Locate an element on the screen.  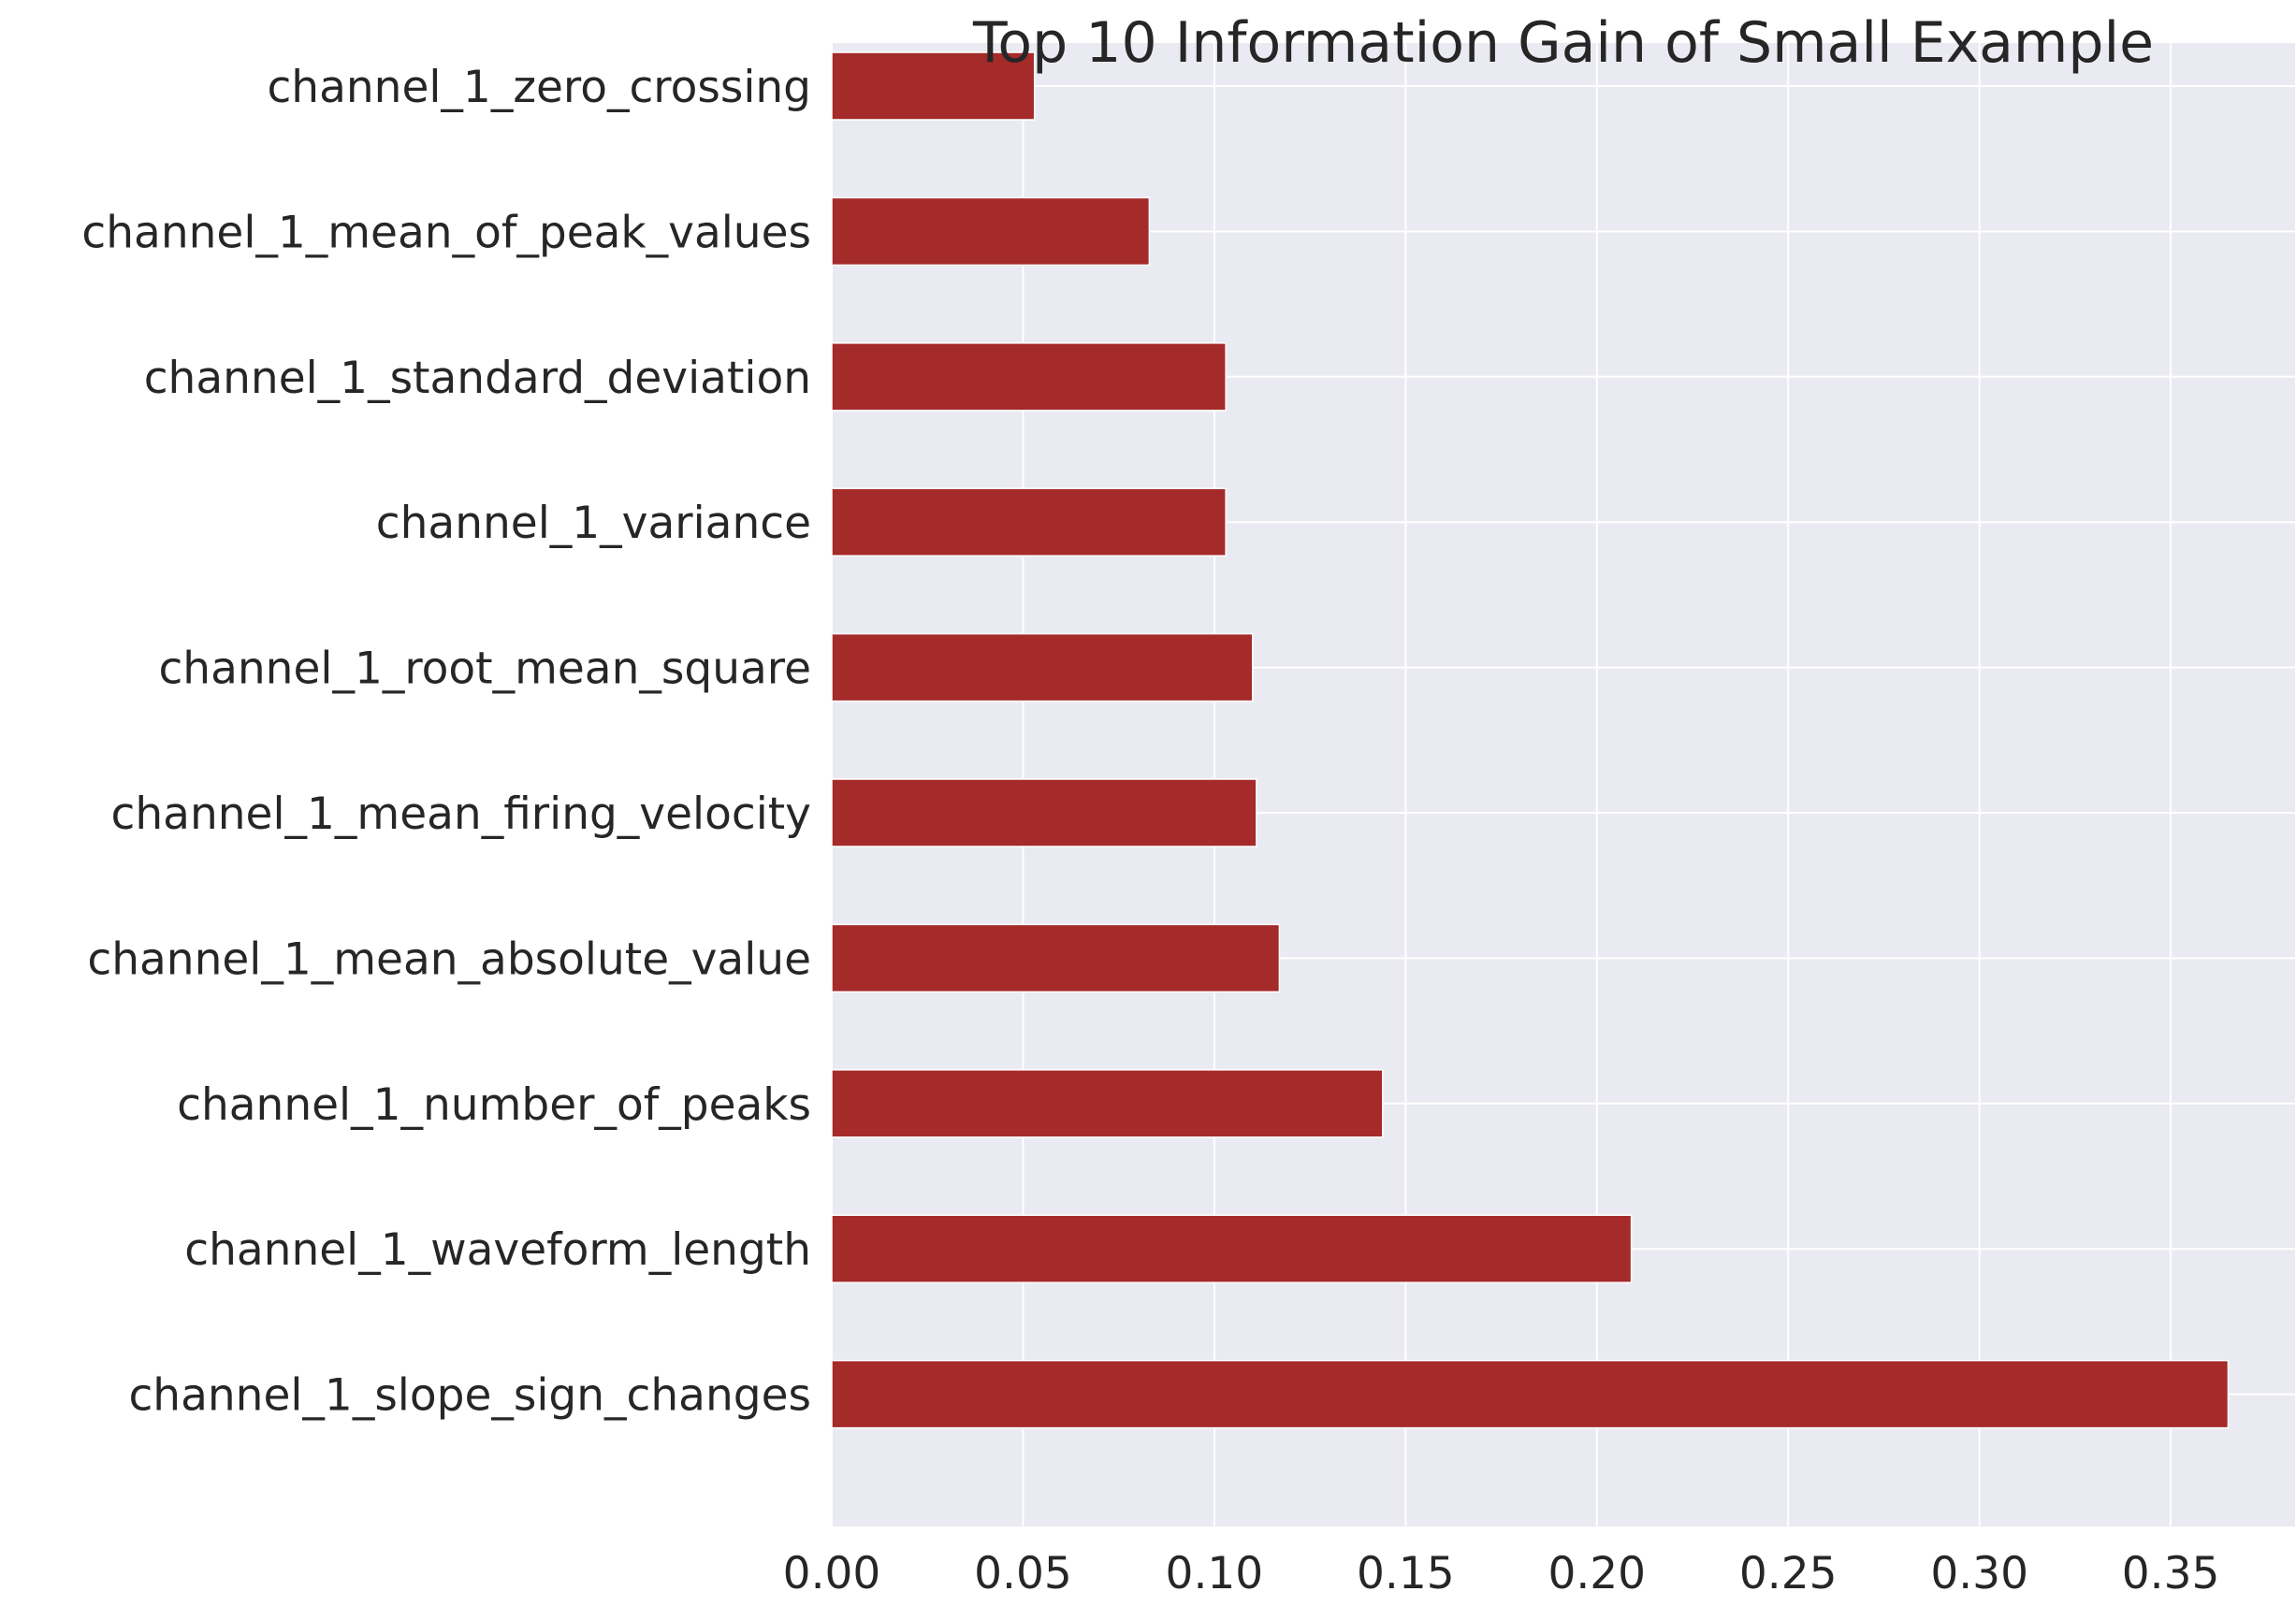
bar-channel-1-mean-absolute-value is located at coordinates (1056, 958).